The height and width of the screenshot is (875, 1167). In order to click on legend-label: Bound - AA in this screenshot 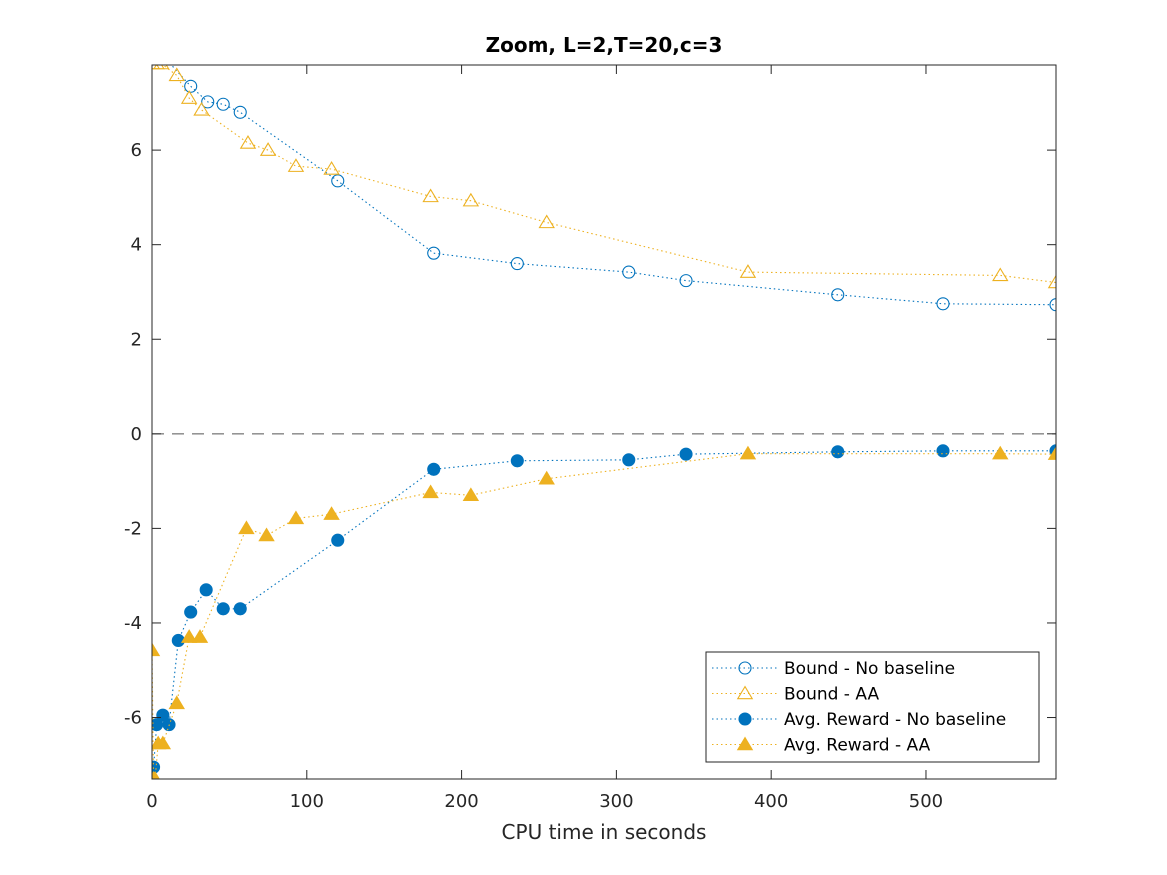, I will do `click(831, 695)`.